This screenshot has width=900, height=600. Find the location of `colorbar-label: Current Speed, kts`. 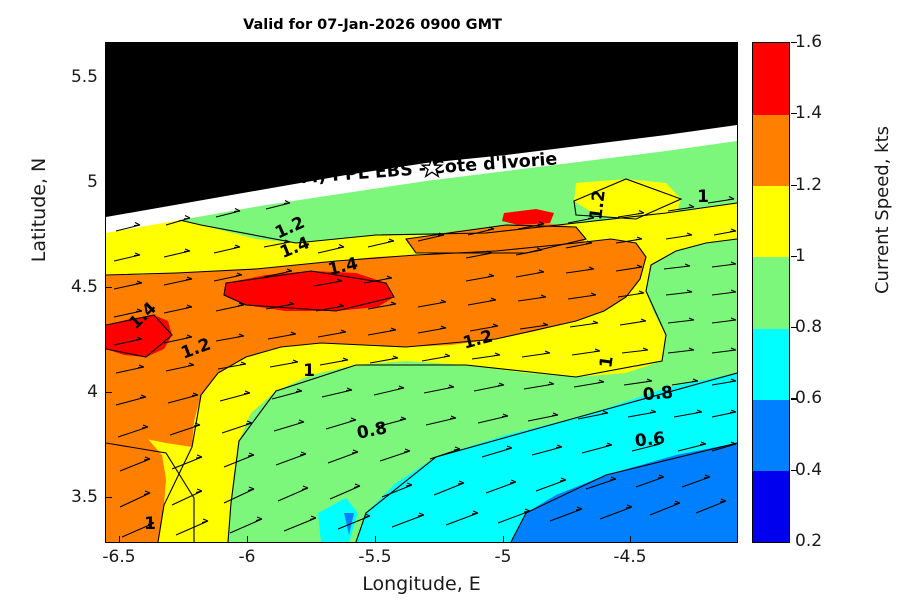

colorbar-label: Current Speed, kts is located at coordinates (882, 210).